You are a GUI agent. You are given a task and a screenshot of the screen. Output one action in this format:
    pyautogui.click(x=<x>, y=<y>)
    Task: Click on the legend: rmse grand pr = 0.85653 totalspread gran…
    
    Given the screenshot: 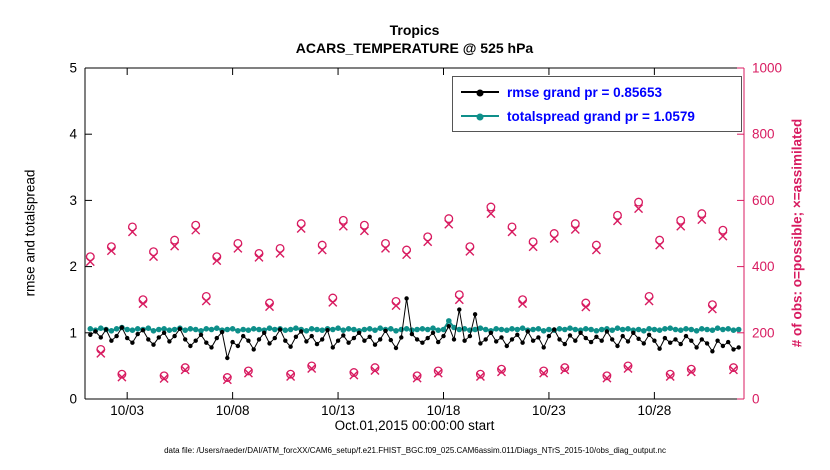 What is the action you would take?
    pyautogui.click(x=597, y=104)
    